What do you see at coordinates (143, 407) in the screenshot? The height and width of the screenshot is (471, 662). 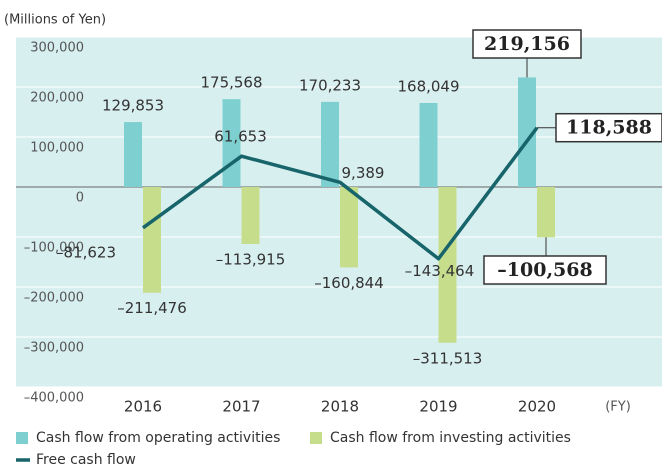 I see `x-tick-label: 2016` at bounding box center [143, 407].